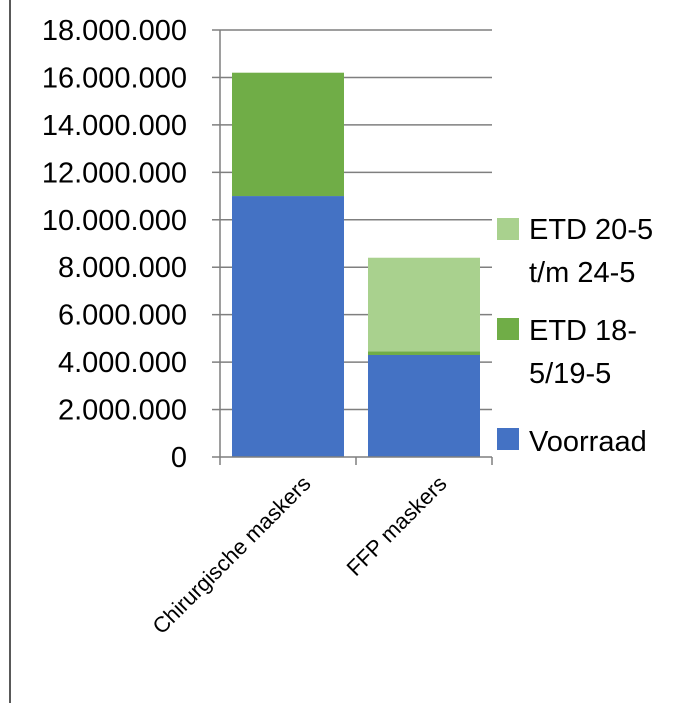 This screenshot has height=703, width=696. I want to click on y-tick-label: 6.000.000, so click(122, 316).